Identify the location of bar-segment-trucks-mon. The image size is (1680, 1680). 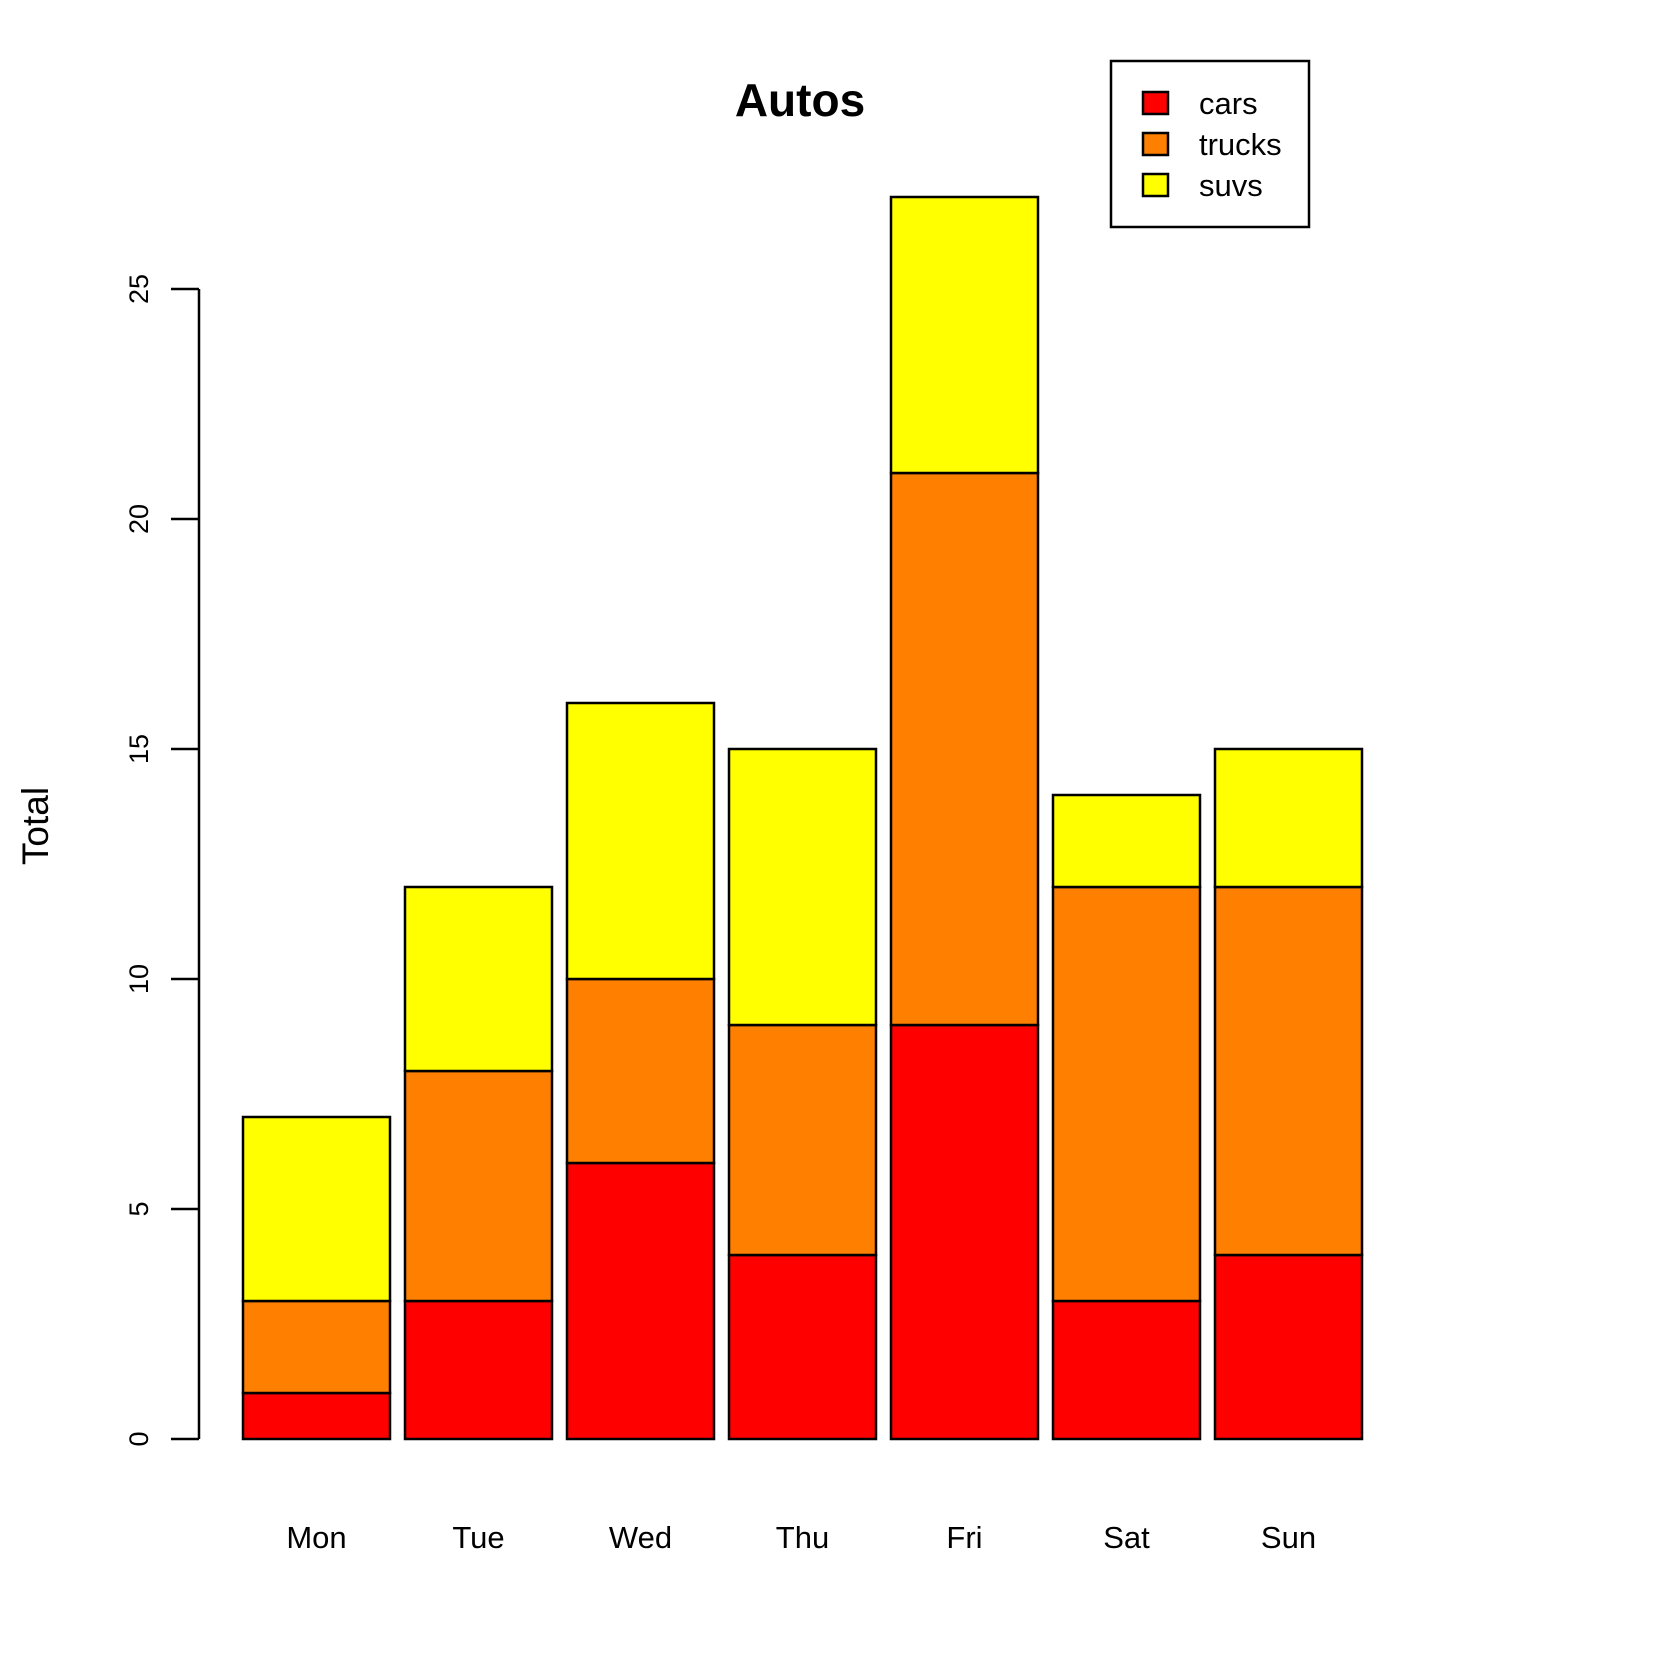
(316, 1347).